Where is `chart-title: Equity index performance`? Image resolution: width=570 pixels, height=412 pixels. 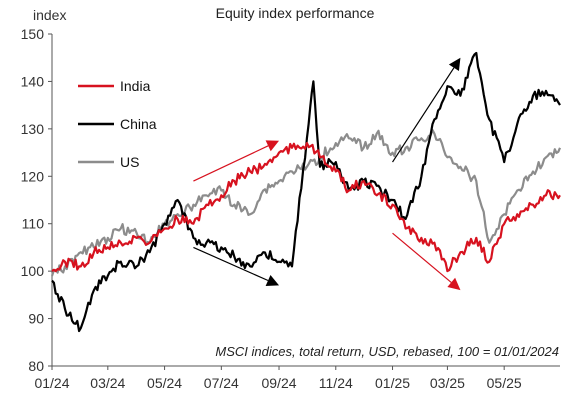
chart-title: Equity index performance is located at coordinates (295, 13).